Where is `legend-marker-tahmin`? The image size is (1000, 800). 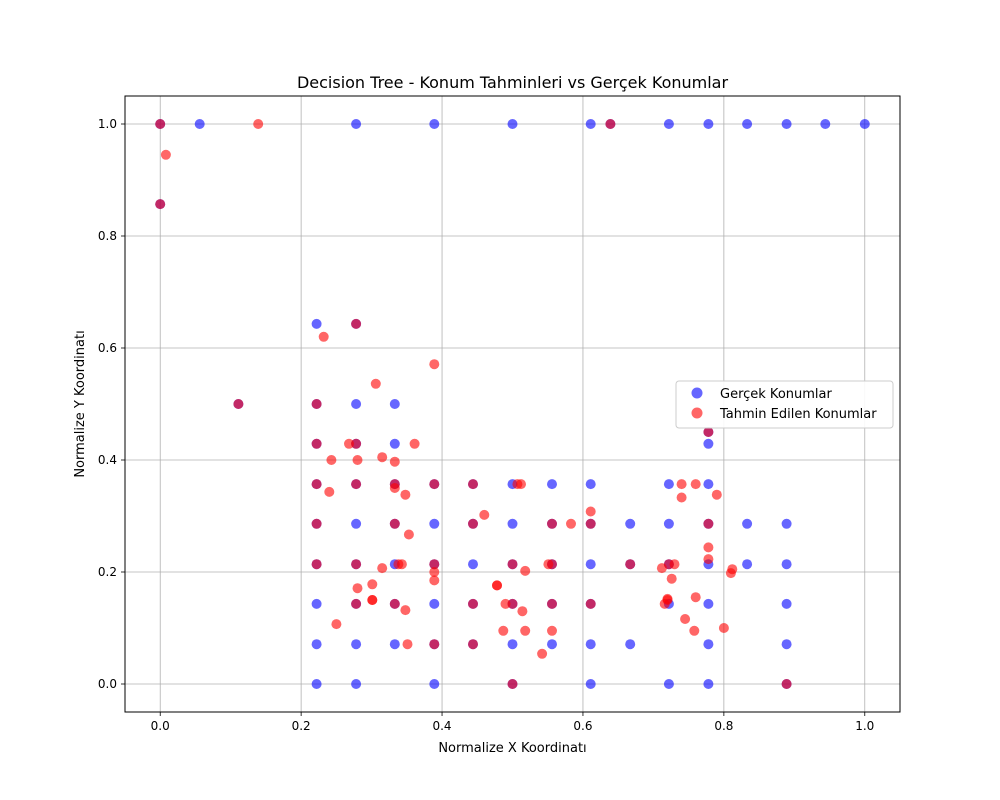 legend-marker-tahmin is located at coordinates (697, 413).